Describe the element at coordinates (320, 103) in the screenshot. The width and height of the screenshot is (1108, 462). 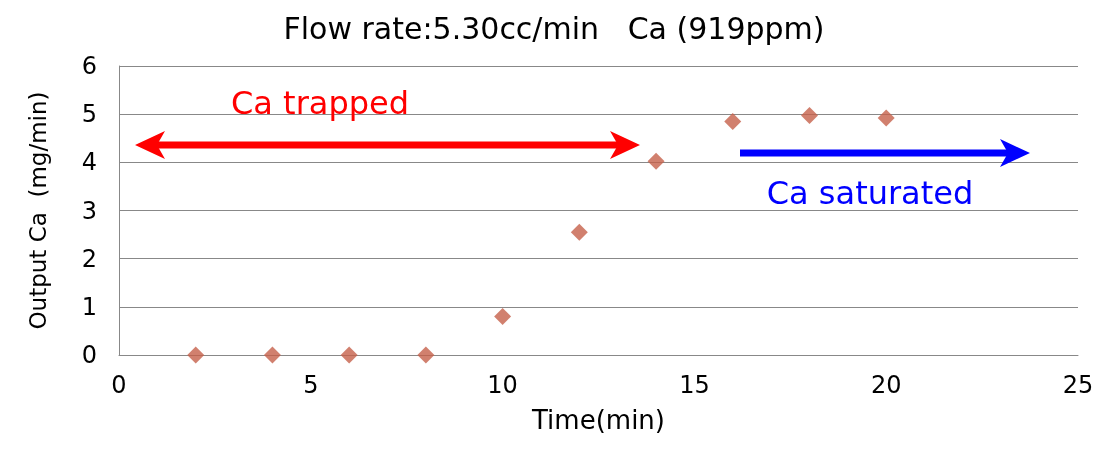
I see `annotation: Ca trapped` at that location.